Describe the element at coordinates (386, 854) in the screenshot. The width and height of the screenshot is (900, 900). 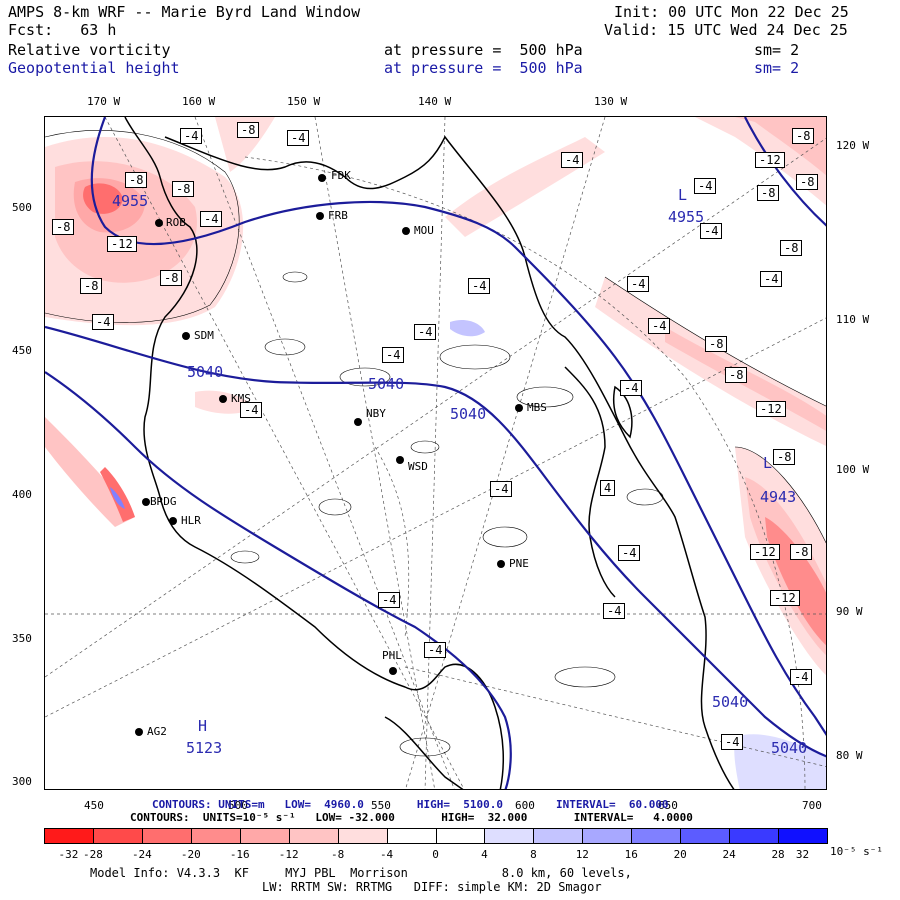
I see `colorbar-tick-label: -4` at that location.